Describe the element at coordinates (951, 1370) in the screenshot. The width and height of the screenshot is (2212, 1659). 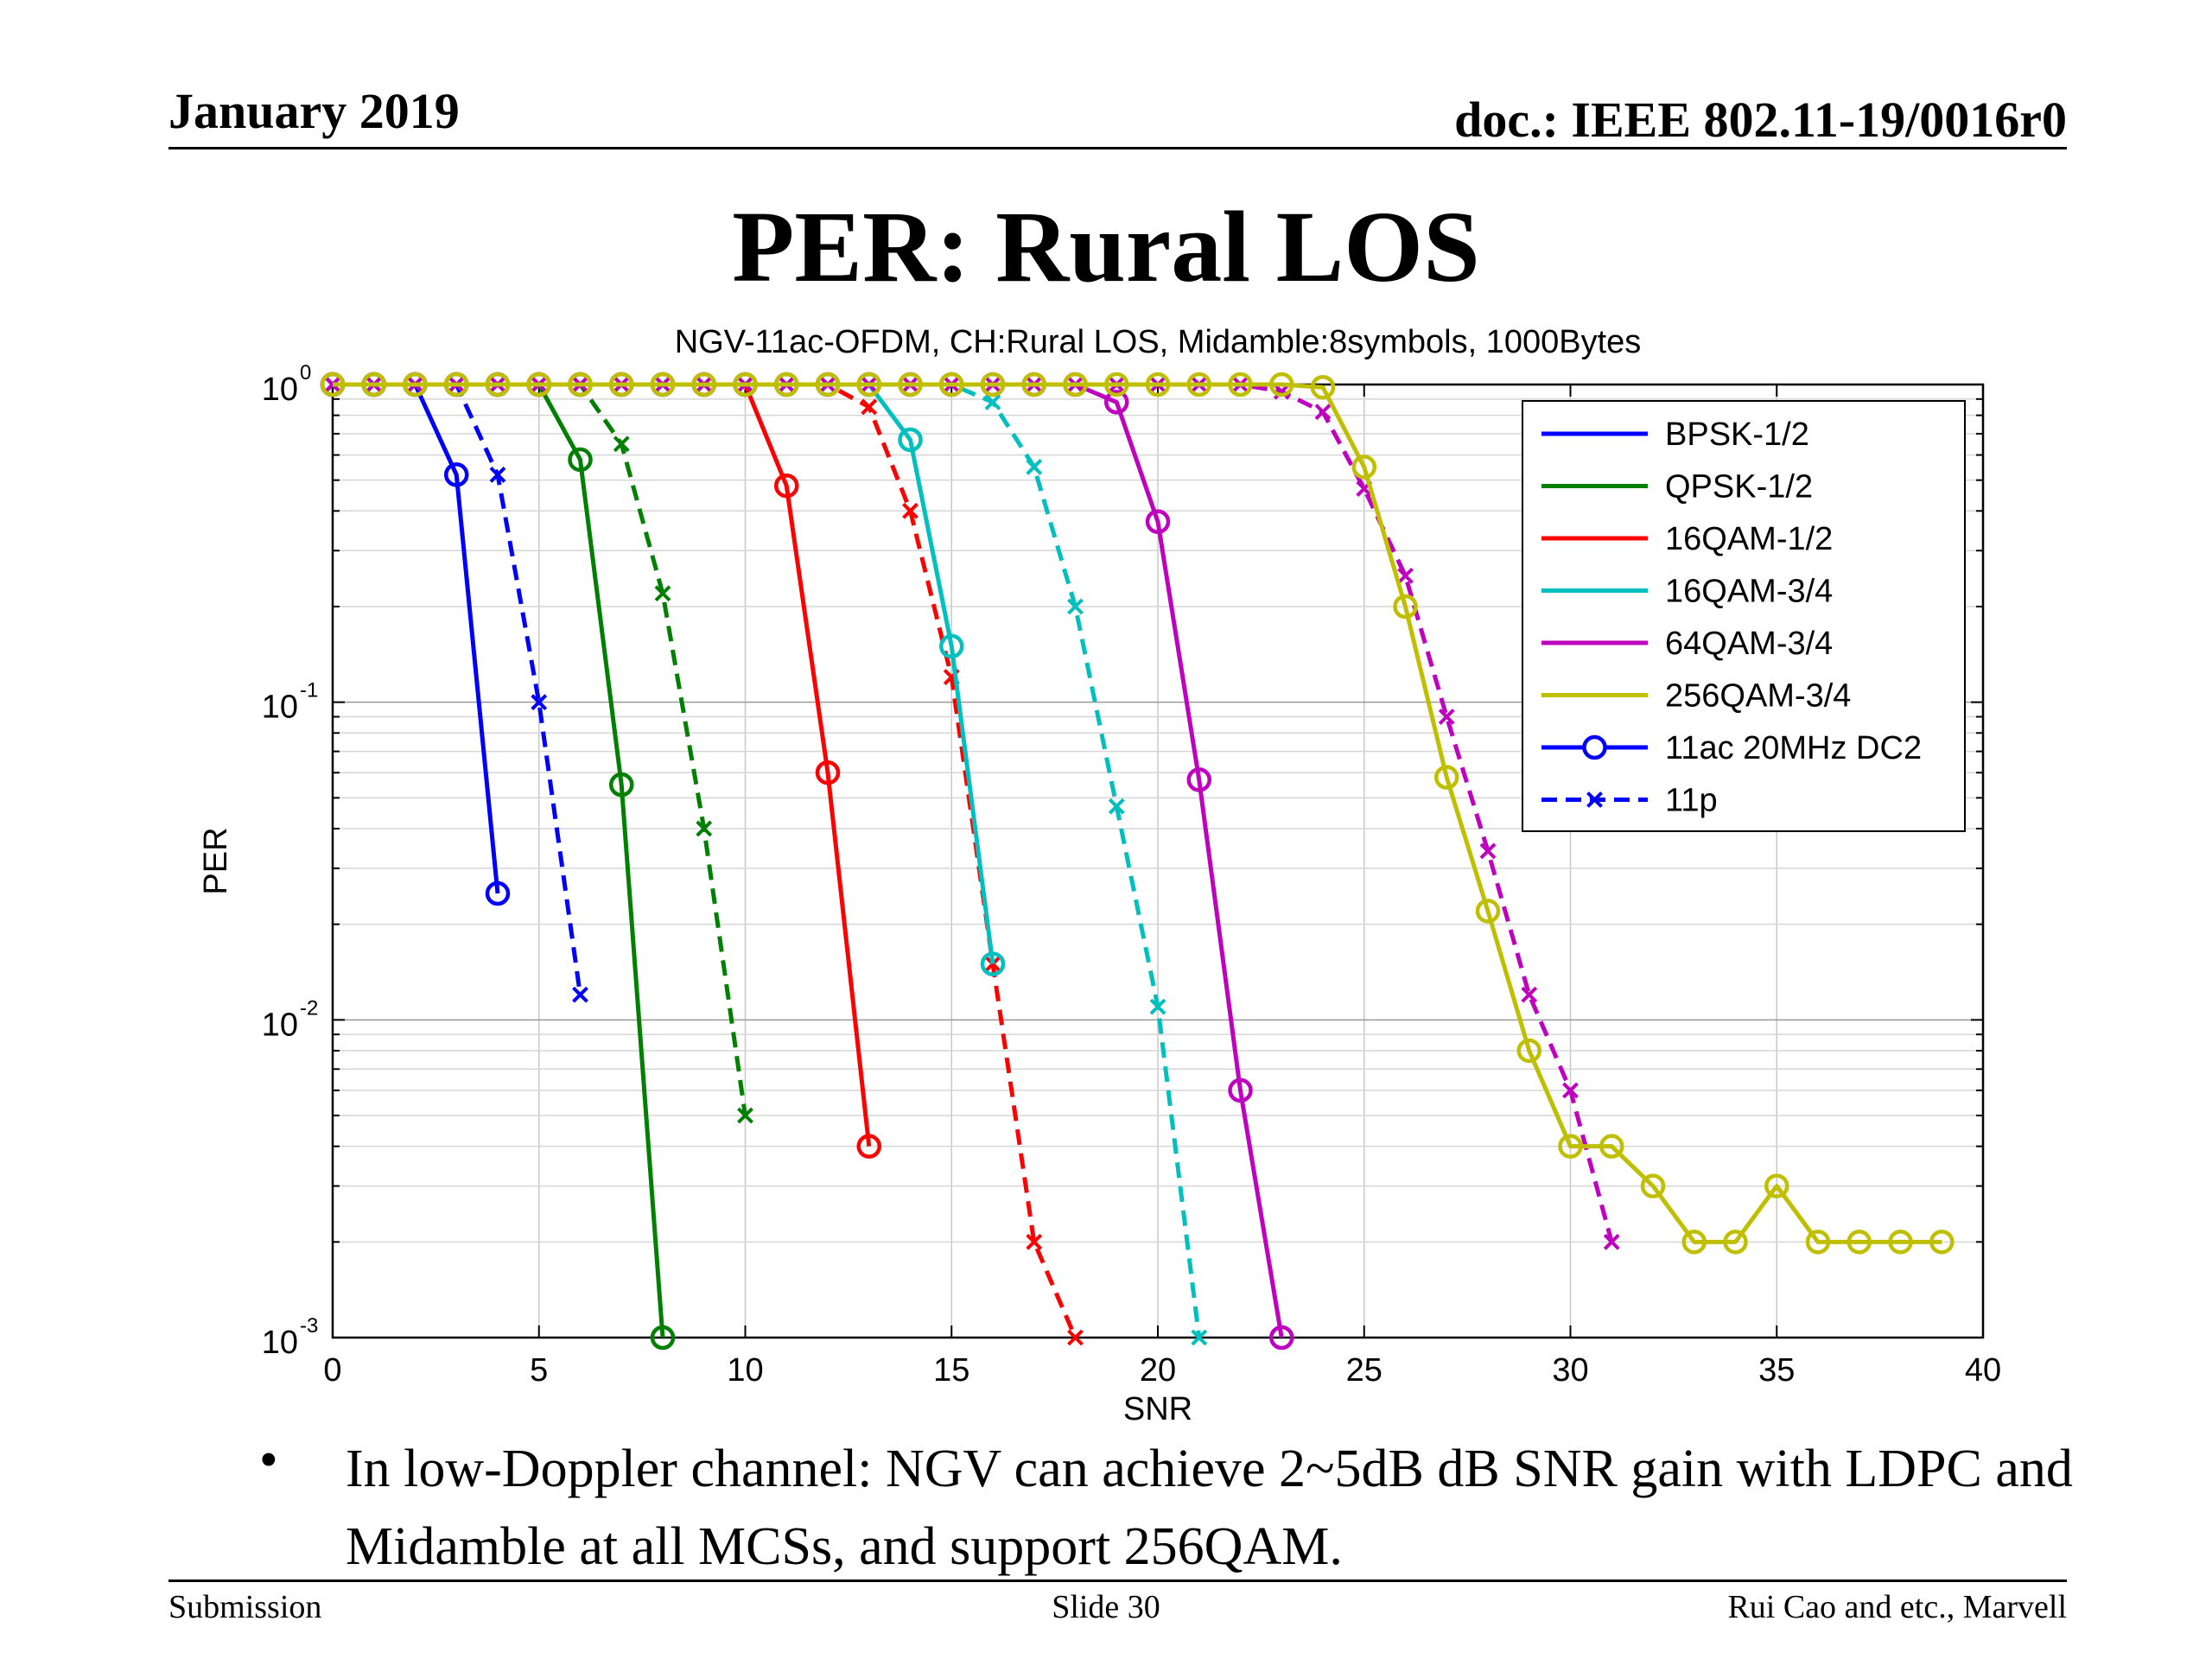
I see `x-tick-label: 15` at that location.